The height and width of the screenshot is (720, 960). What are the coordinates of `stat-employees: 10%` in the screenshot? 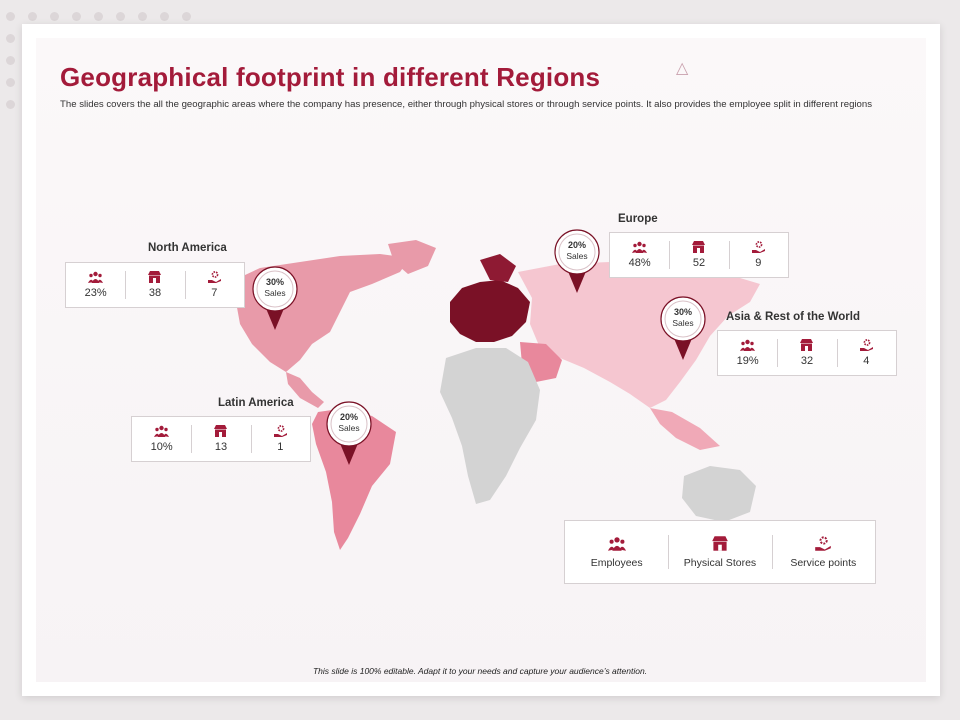 It's located at (161, 439).